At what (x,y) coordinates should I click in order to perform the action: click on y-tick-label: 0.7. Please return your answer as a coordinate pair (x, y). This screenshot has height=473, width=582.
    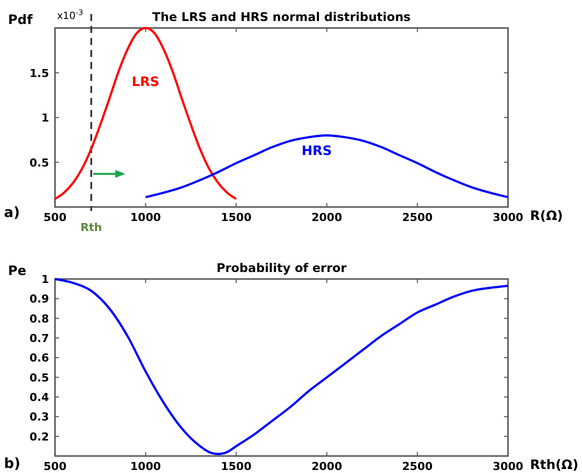
    Looking at the image, I should click on (39, 338).